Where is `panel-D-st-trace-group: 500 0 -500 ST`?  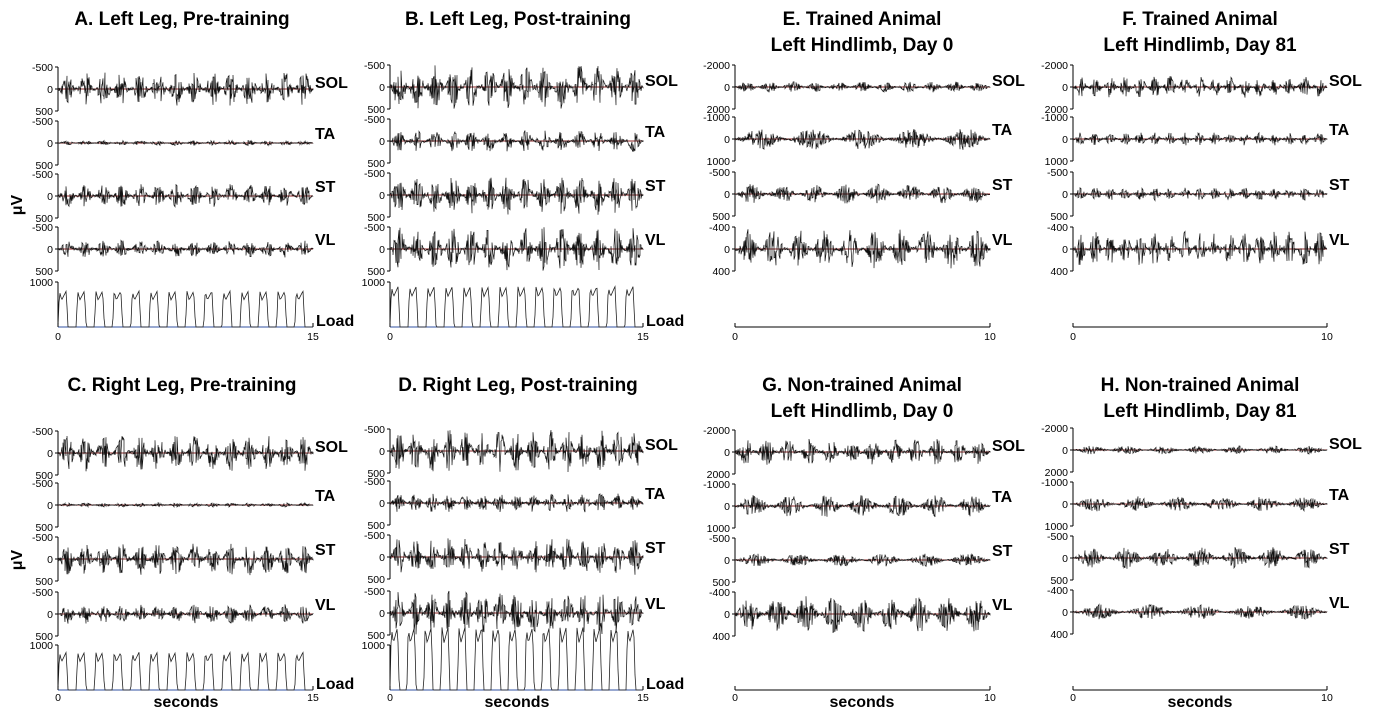 panel-D-st-trace-group: 500 0 -500 ST is located at coordinates (515, 558).